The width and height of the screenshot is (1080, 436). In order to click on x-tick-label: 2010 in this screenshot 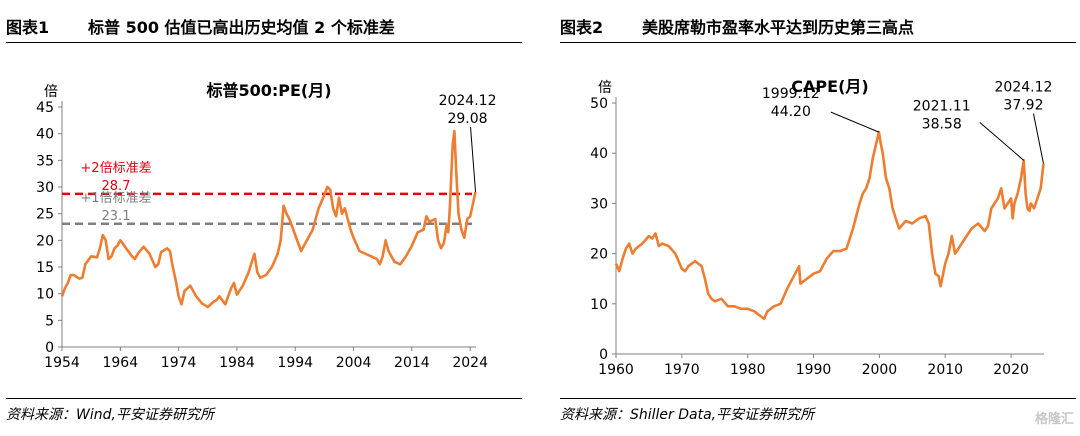, I will do `click(945, 370)`.